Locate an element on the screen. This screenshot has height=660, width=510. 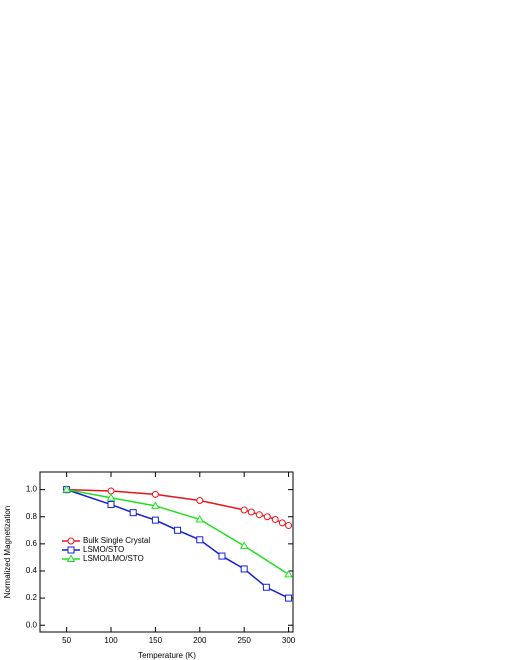
x-tick-label: 50 is located at coordinates (66, 640).